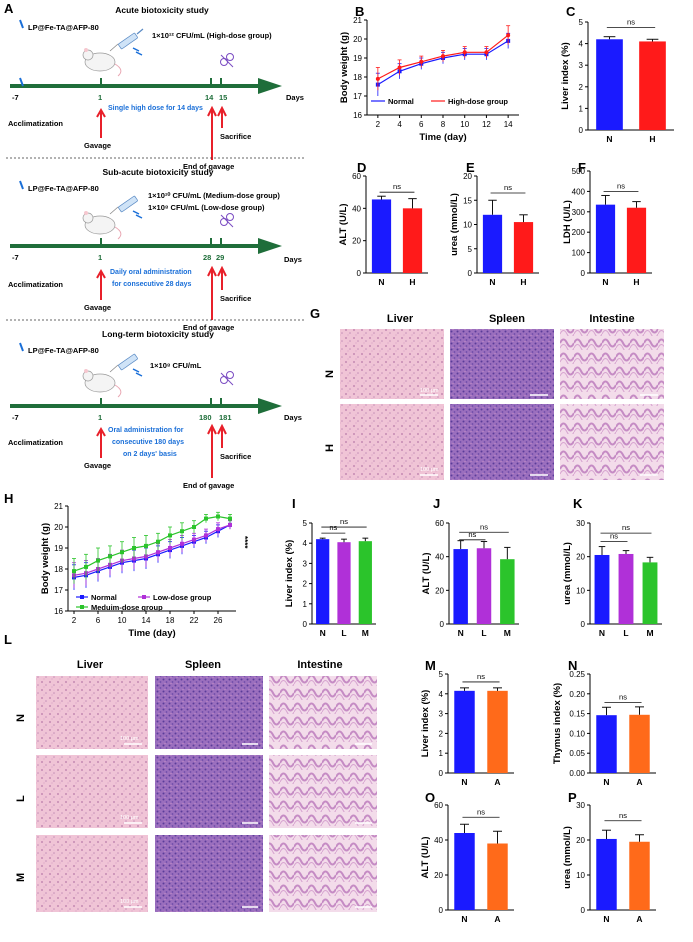 The width and height of the screenshot is (693, 942). Describe the element at coordinates (227, 60) in the screenshot. I see `scissors-icon` at that location.